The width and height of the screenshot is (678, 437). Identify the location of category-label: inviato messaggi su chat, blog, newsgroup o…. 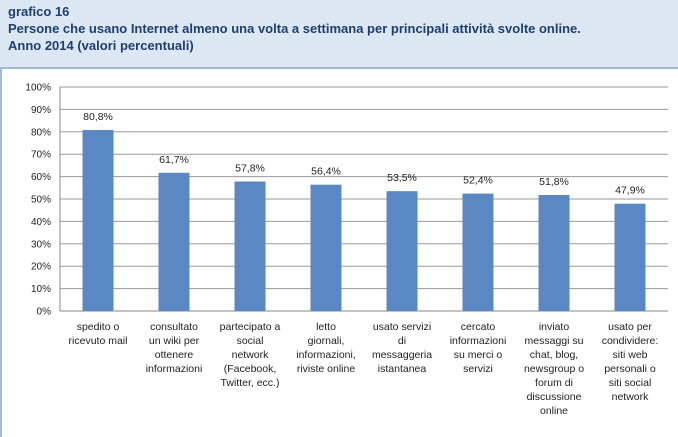
(554, 369).